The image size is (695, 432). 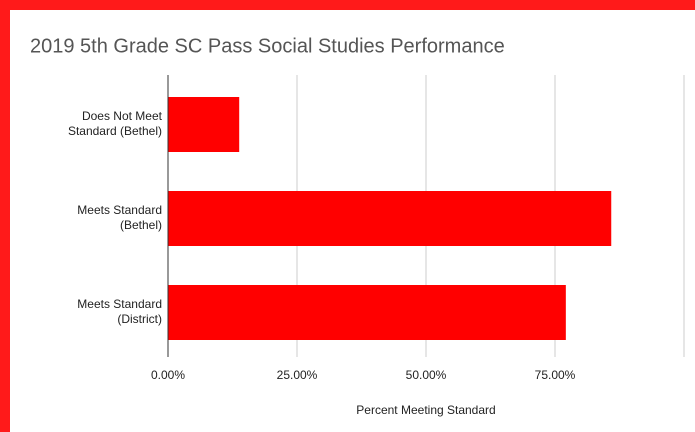 What do you see at coordinates (168, 375) in the screenshot?
I see `x-tick-label: 0.00%` at bounding box center [168, 375].